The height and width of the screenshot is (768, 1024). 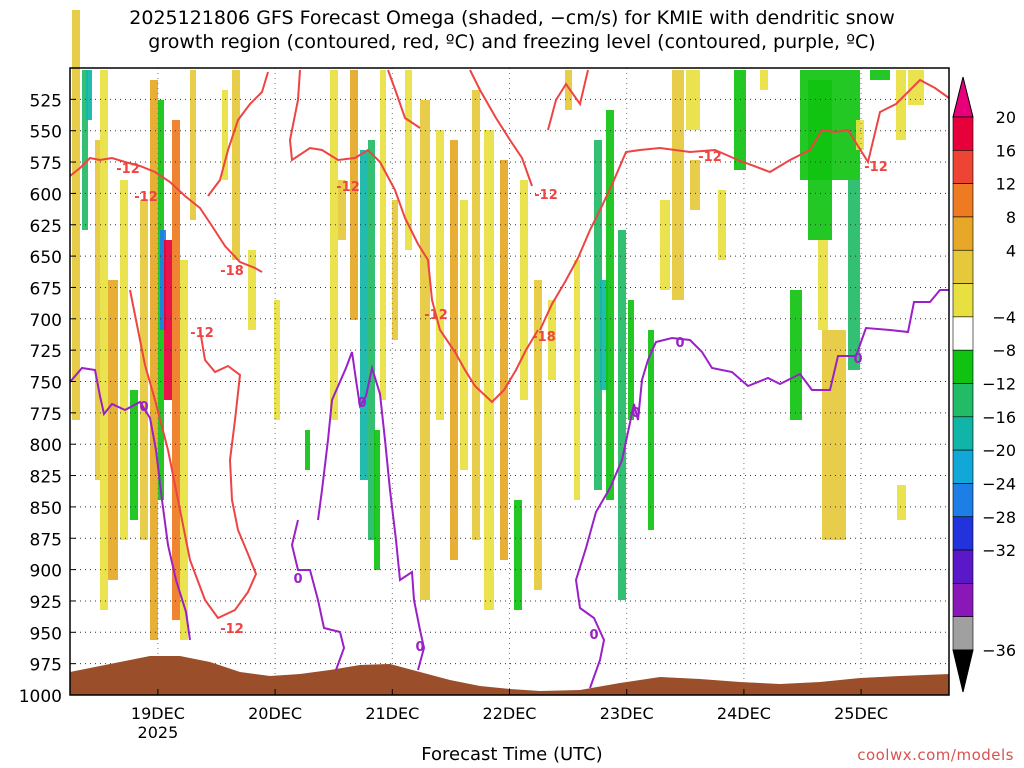 What do you see at coordinates (999, 650) in the screenshot?
I see `colorbar-label: −36` at bounding box center [999, 650].